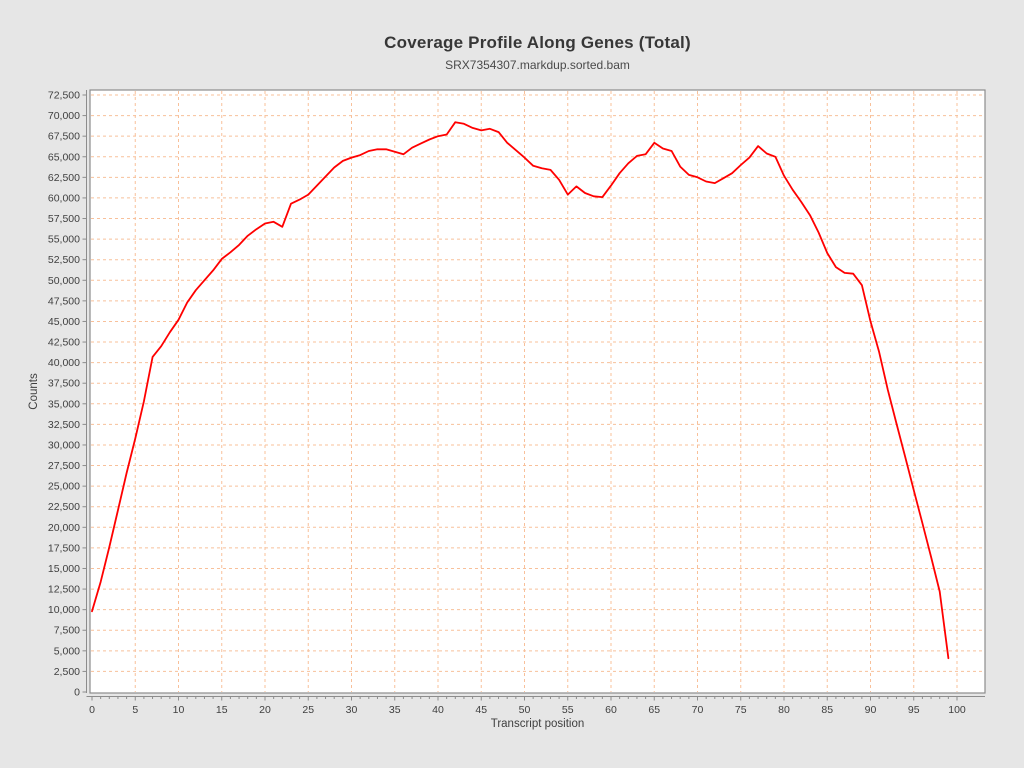  Describe the element at coordinates (64, 404) in the screenshot. I see `y-tick-label: 35,000` at that location.